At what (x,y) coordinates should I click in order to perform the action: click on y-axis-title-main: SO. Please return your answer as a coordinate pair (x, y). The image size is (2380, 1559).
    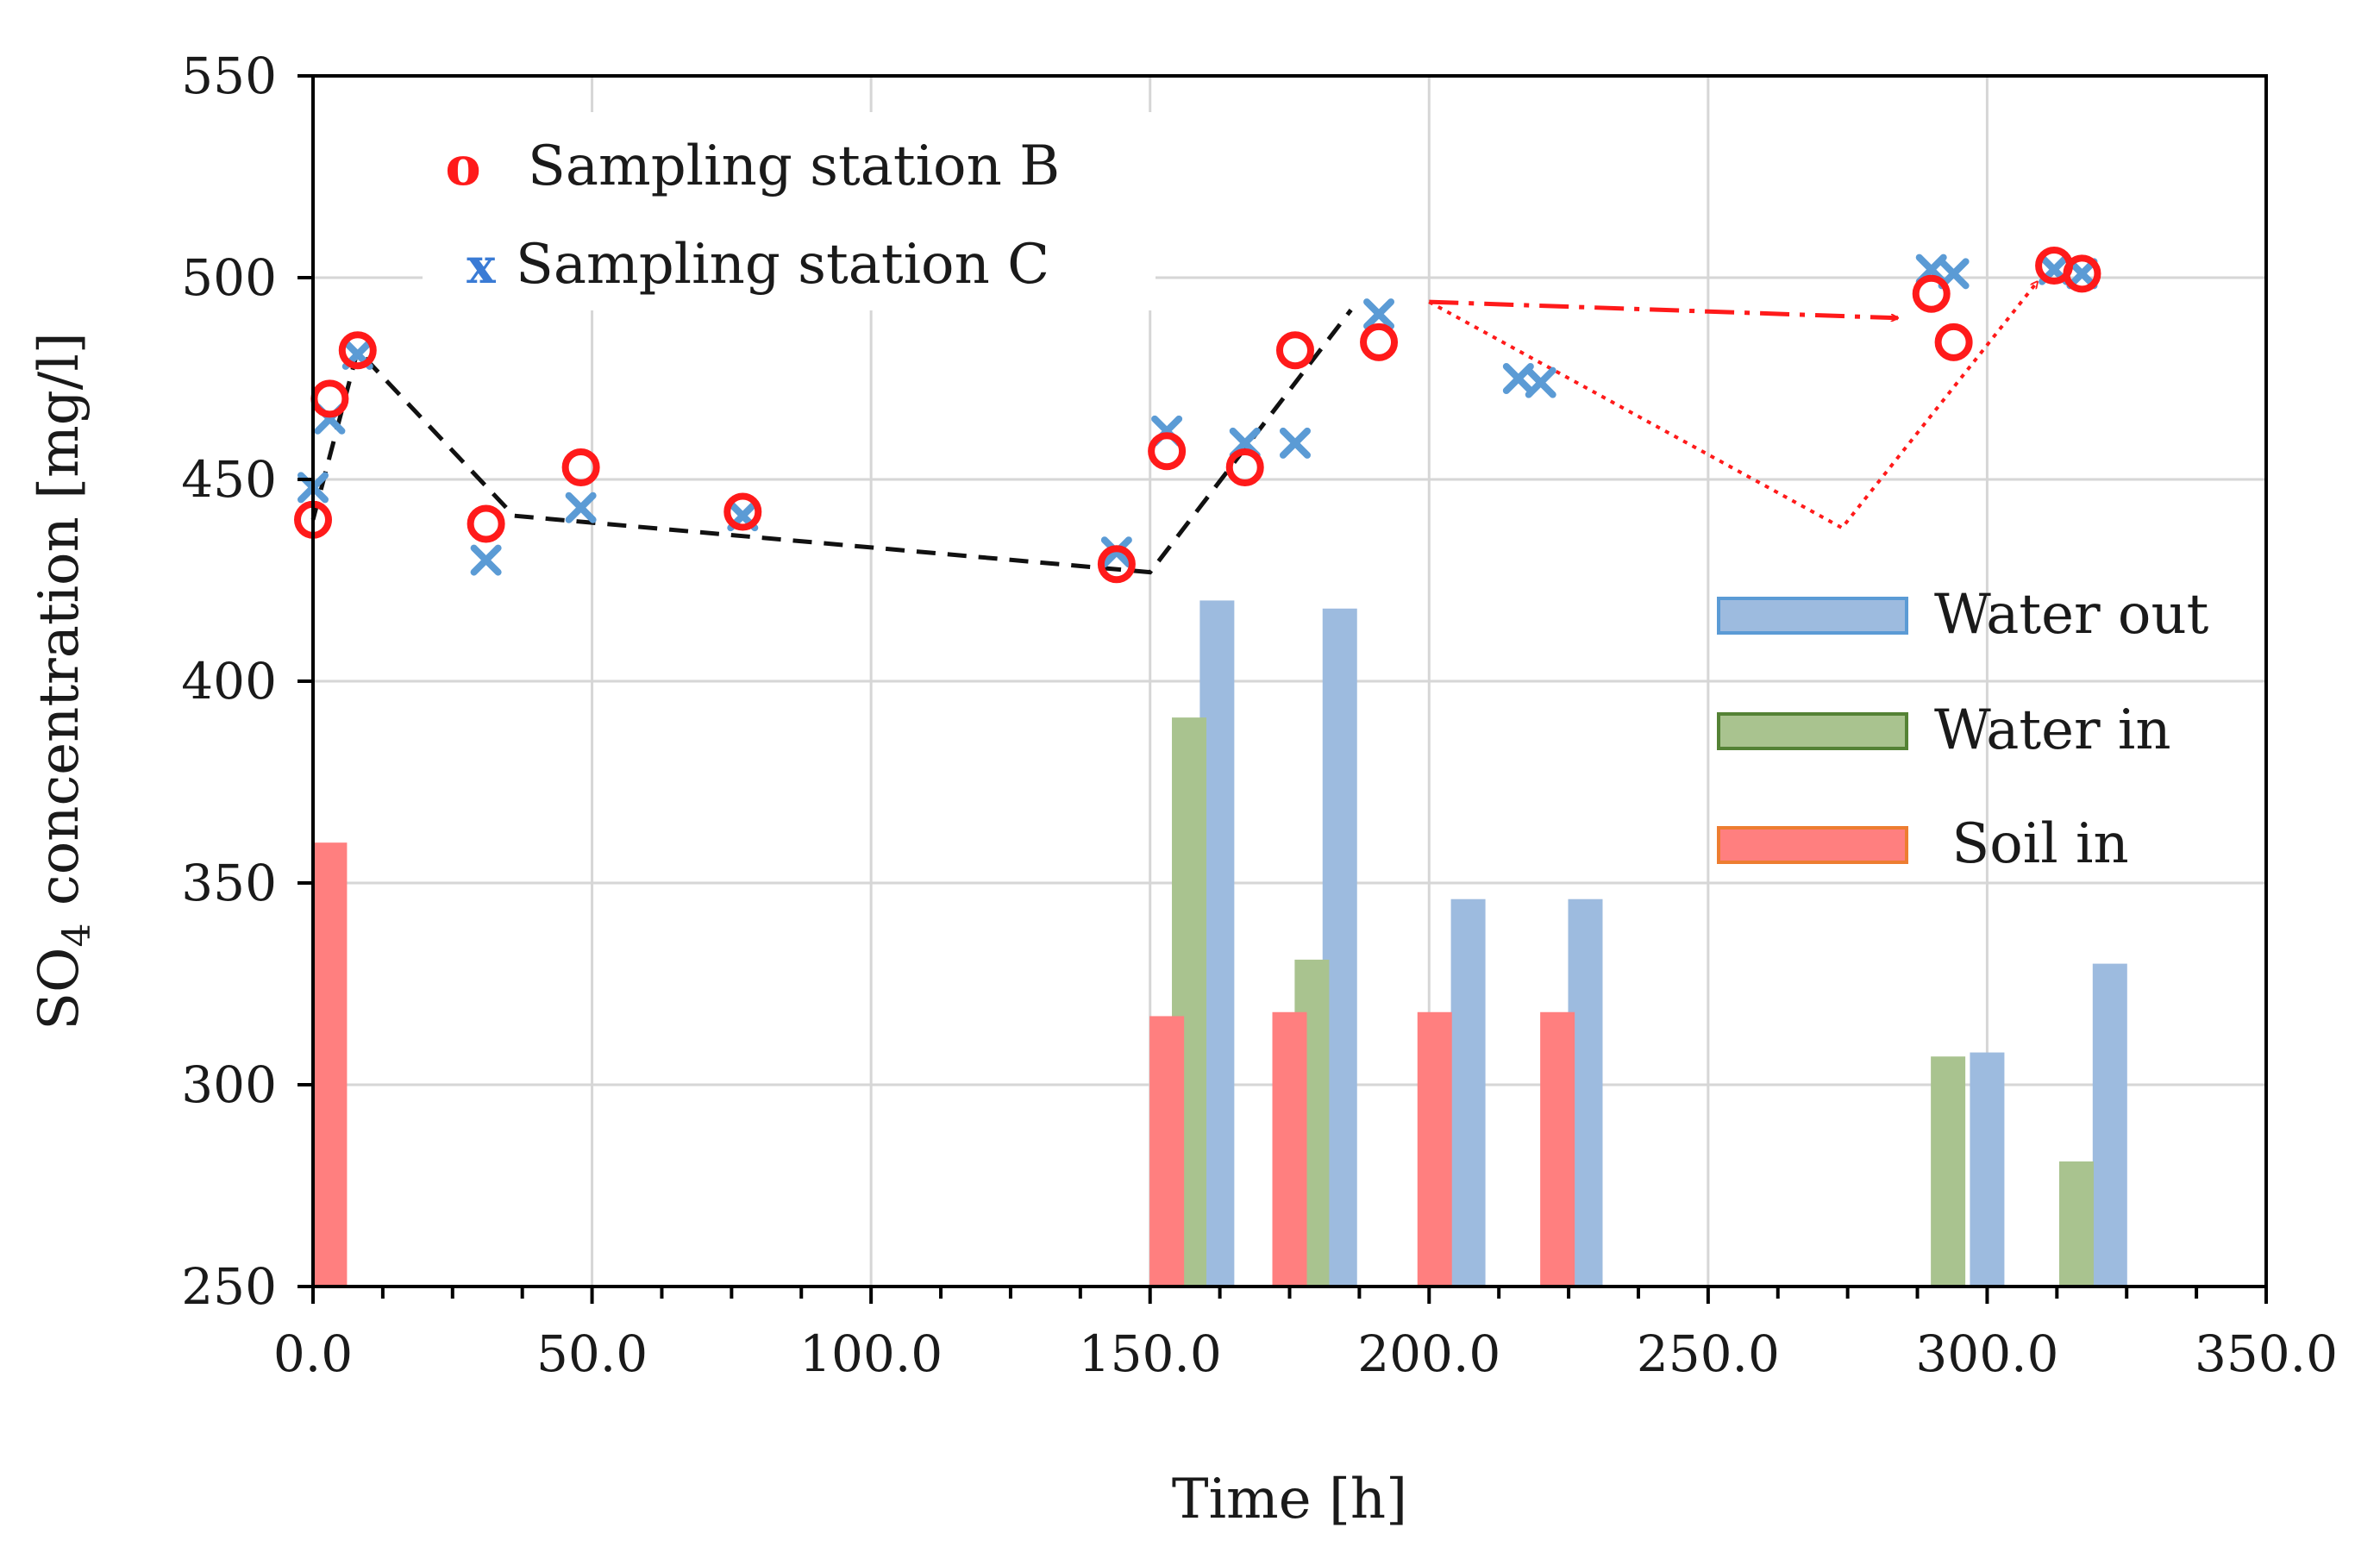
    Looking at the image, I should click on (60, 988).